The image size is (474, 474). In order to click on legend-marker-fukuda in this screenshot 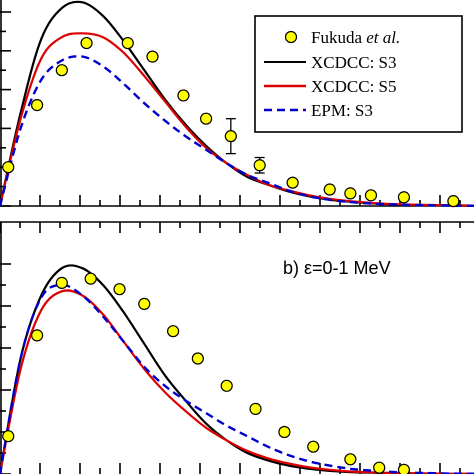, I will do `click(291, 37)`.